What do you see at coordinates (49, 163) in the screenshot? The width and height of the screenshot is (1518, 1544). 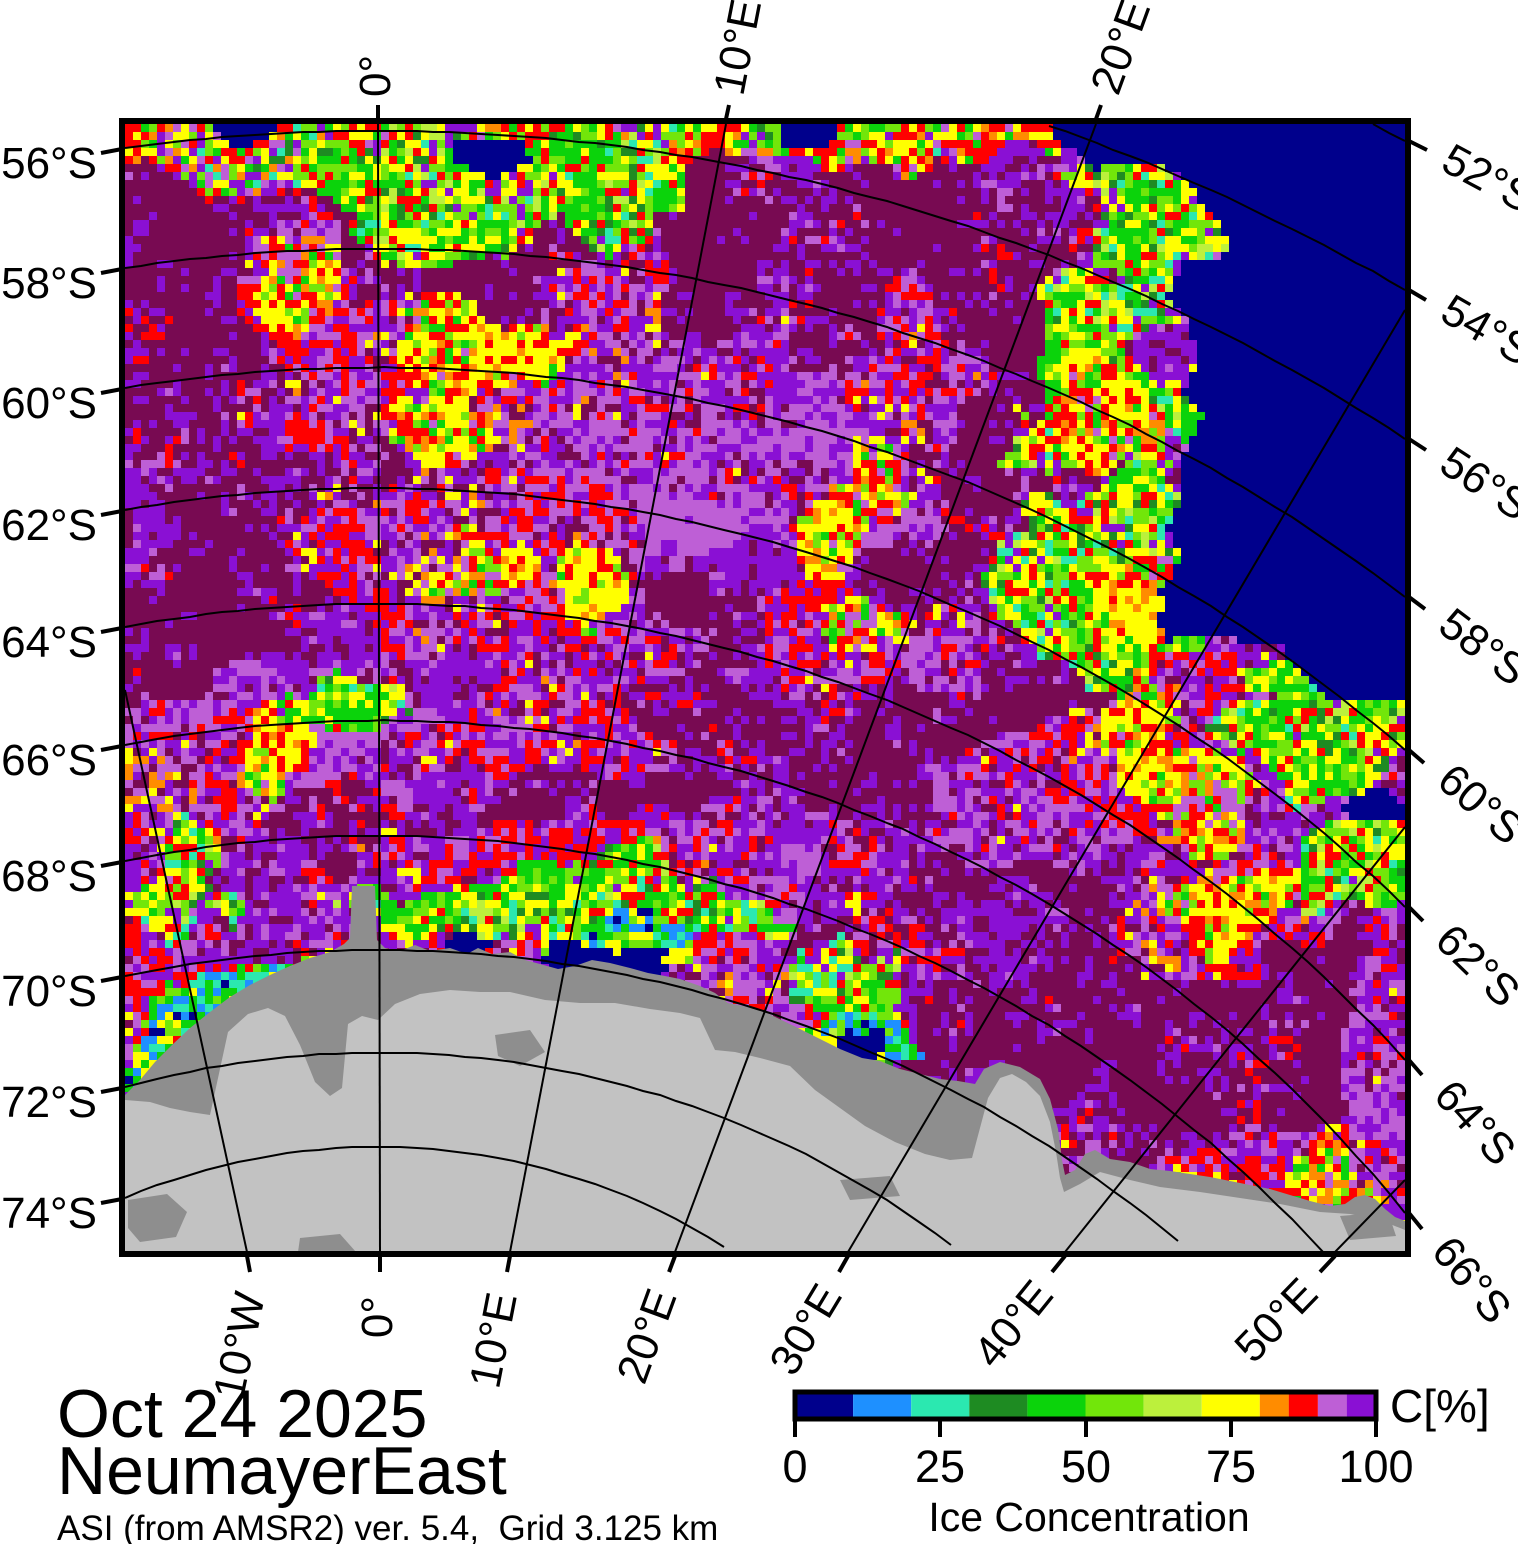 I see `svg-text: 56°S` at bounding box center [49, 163].